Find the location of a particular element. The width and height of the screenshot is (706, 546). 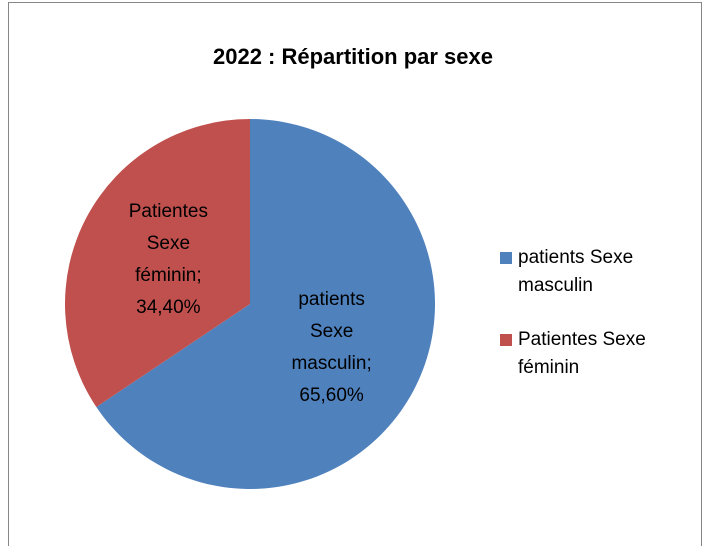

data-label-value: 65,60% is located at coordinates (331, 395).